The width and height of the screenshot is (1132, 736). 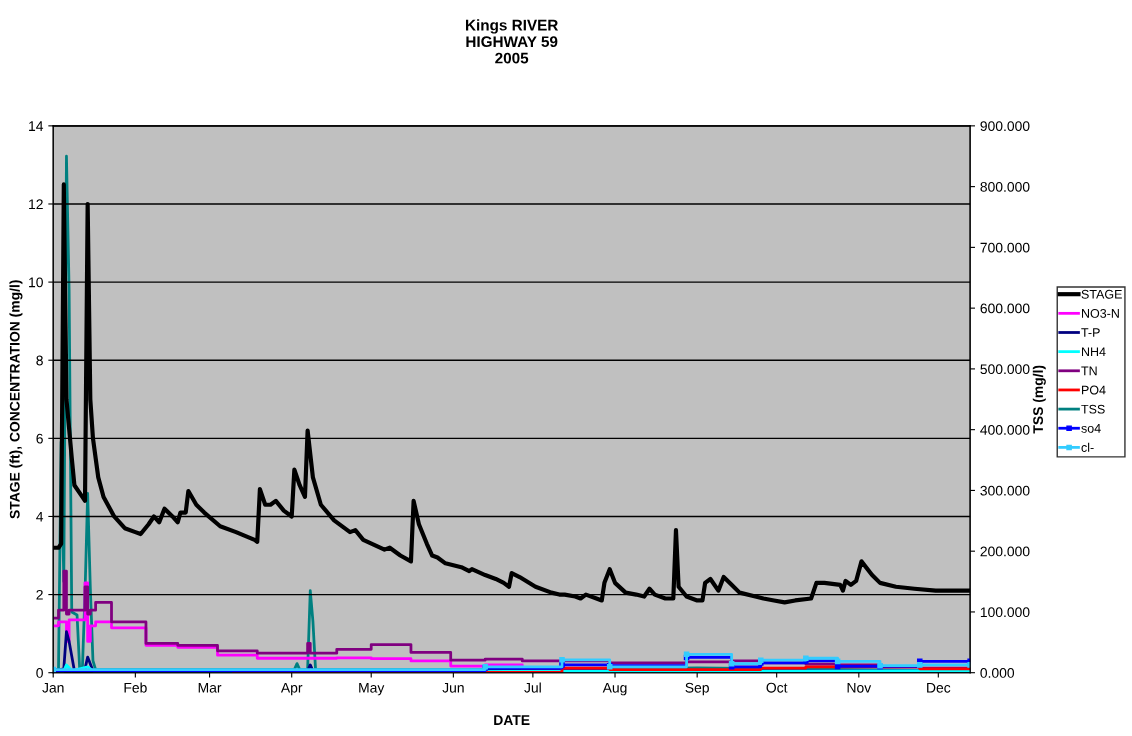 What do you see at coordinates (1087, 447) in the screenshot?
I see `legend-label: cl-` at bounding box center [1087, 447].